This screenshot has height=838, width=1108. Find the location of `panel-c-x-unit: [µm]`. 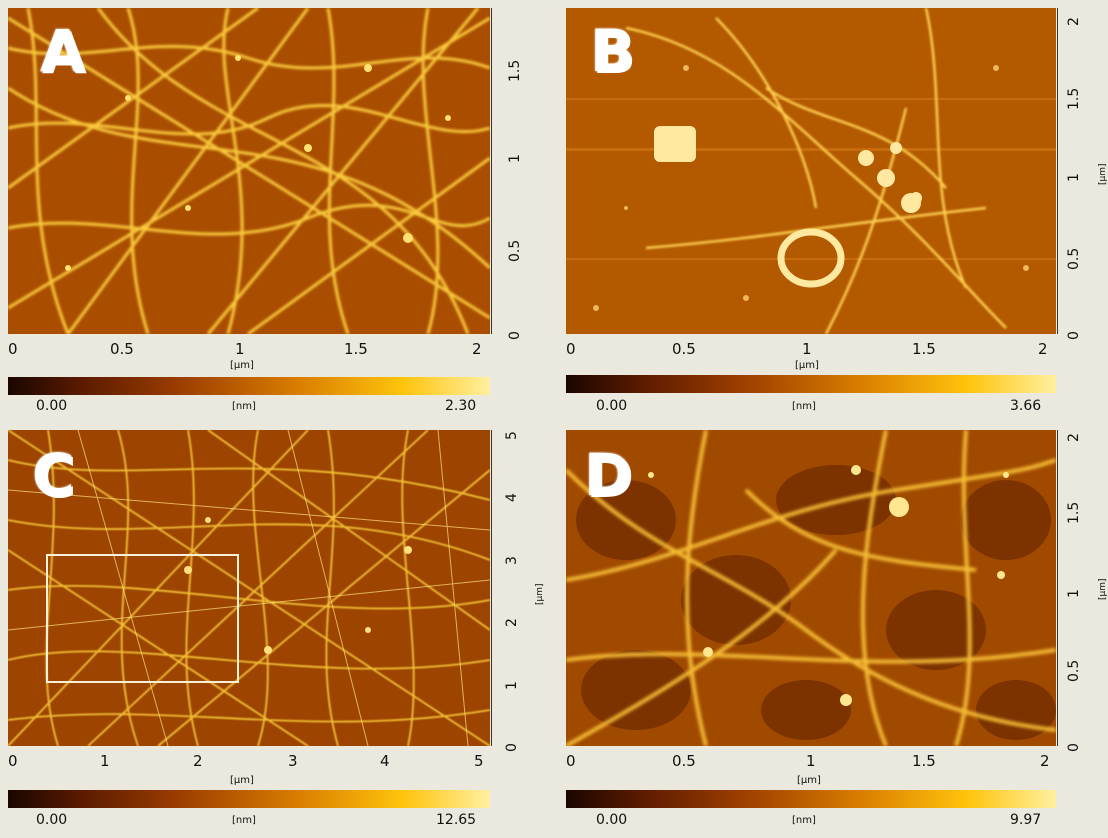

panel-c-x-unit: [µm] is located at coordinates (242, 780).